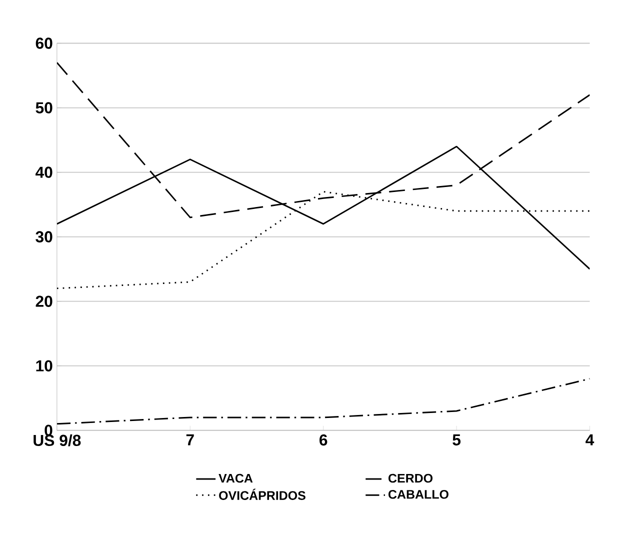 The height and width of the screenshot is (556, 641). What do you see at coordinates (418, 494) in the screenshot?
I see `legend-label: CABALLO` at bounding box center [418, 494].